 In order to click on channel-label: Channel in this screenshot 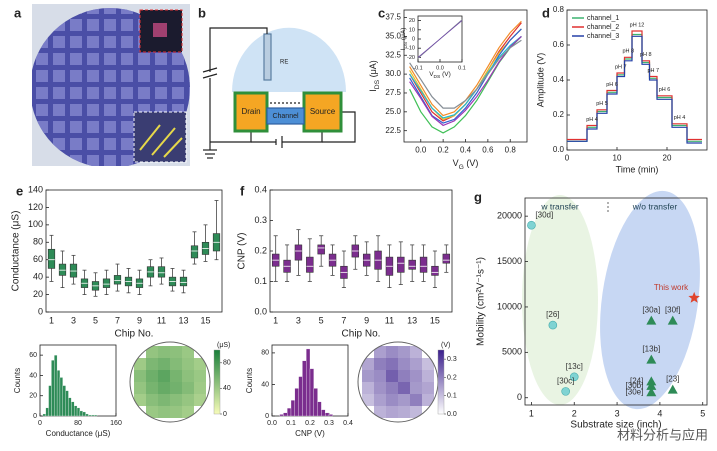, I will do `click(285, 116)`.